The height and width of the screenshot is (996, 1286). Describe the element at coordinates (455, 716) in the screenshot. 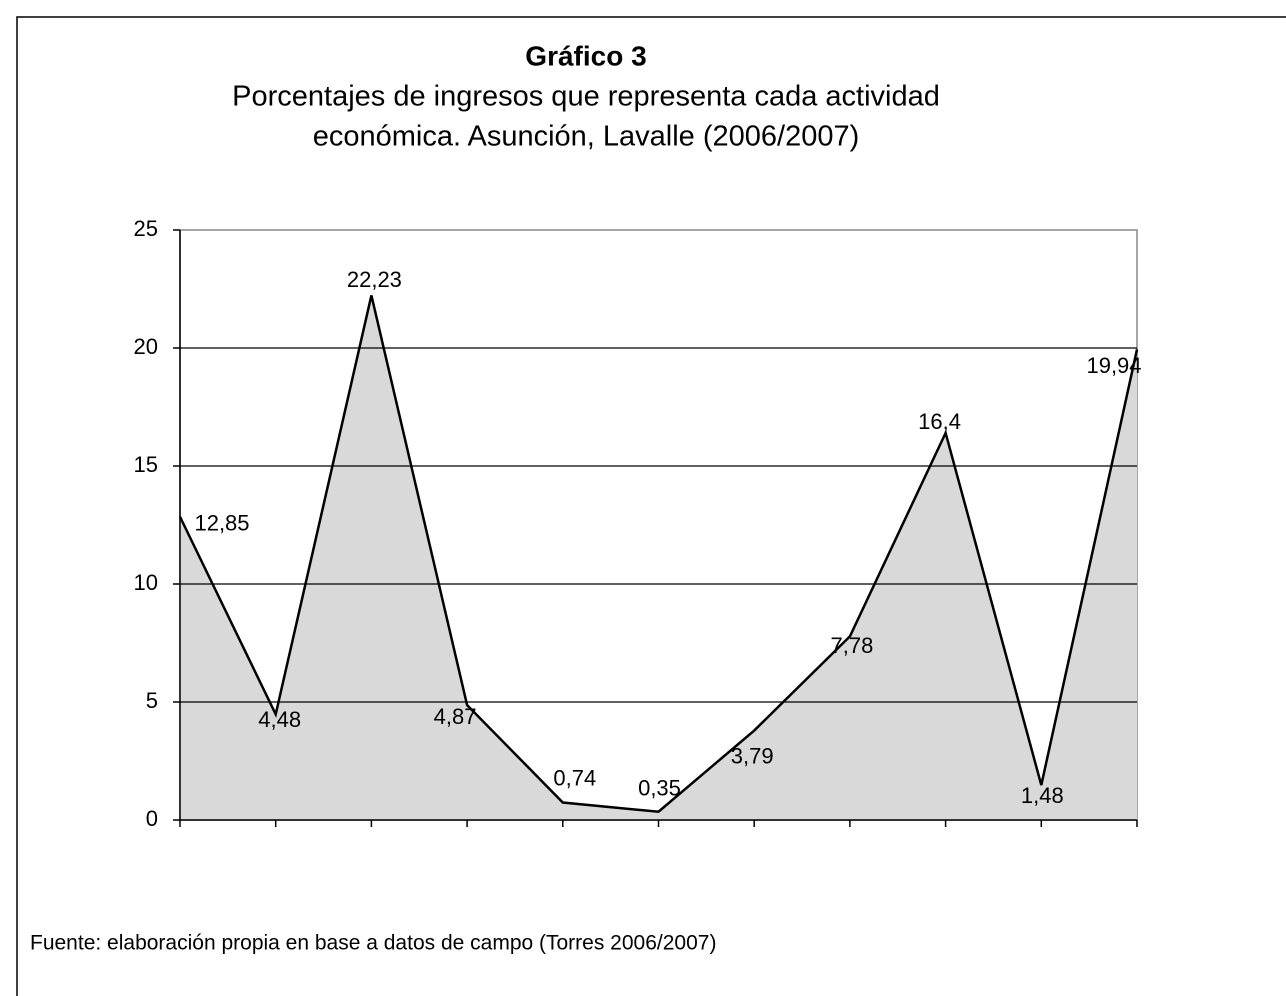

I see `value-label: 4,87` at that location.